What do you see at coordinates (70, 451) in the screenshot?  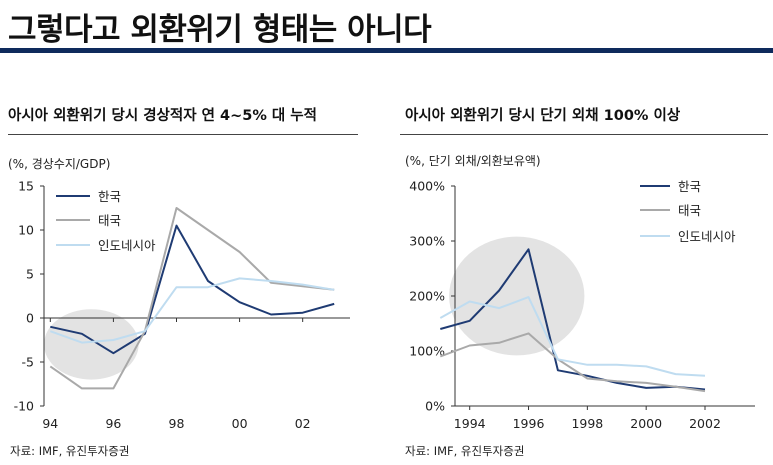 I see `left-chart-source: 자료: IMF, 유진투자증권` at bounding box center [70, 451].